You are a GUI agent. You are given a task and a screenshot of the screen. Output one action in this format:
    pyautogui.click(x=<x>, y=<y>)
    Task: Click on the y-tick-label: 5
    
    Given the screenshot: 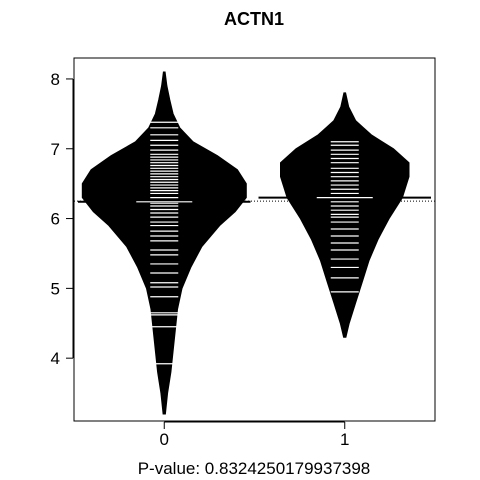 What is the action you would take?
    pyautogui.click(x=55, y=288)
    